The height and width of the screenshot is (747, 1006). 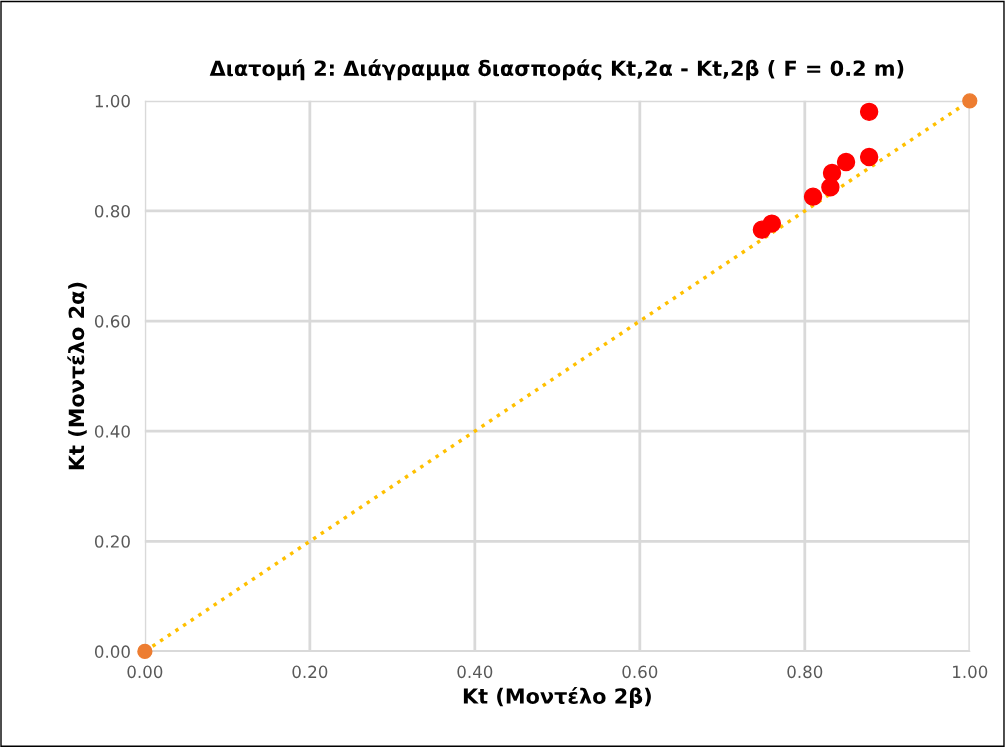 I want to click on x-axis-title: Kt (Μοντέλο 2β), so click(x=557, y=697).